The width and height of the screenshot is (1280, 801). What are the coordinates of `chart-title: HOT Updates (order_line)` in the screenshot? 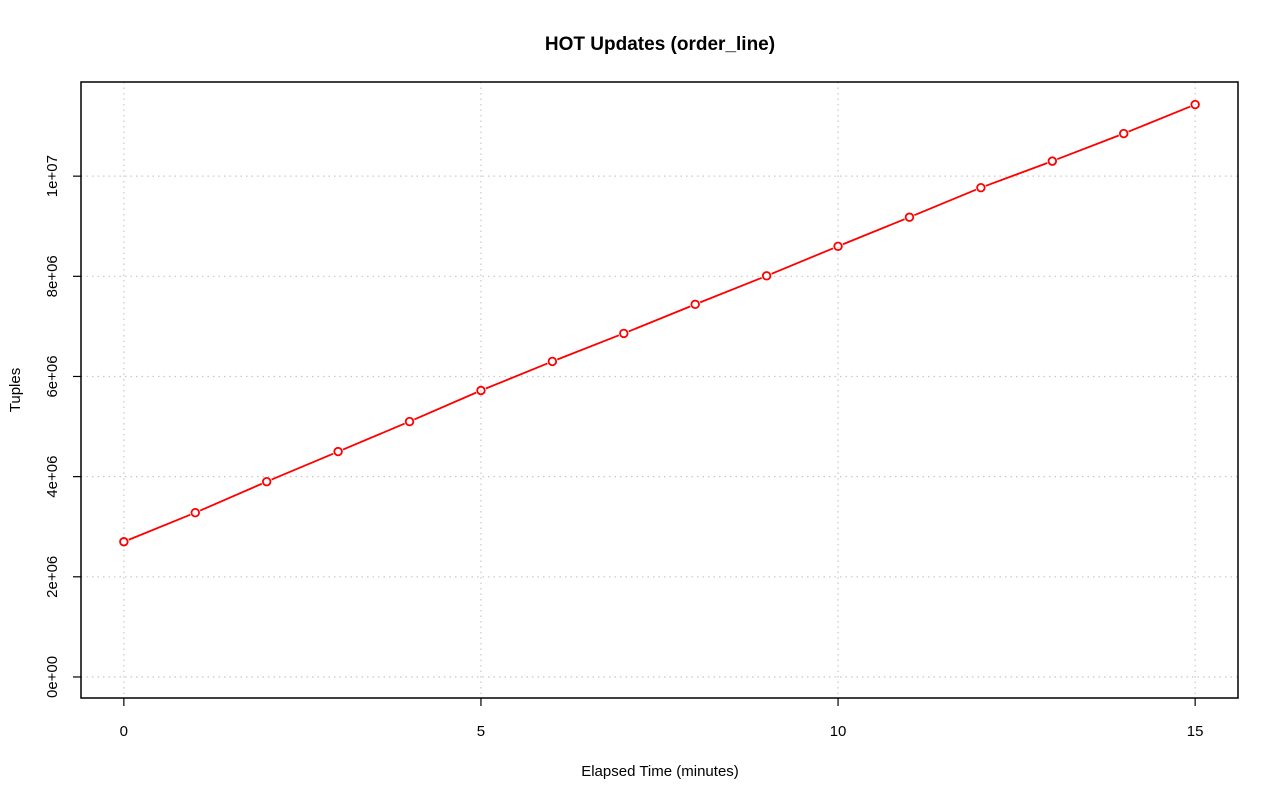 It's located at (660, 44).